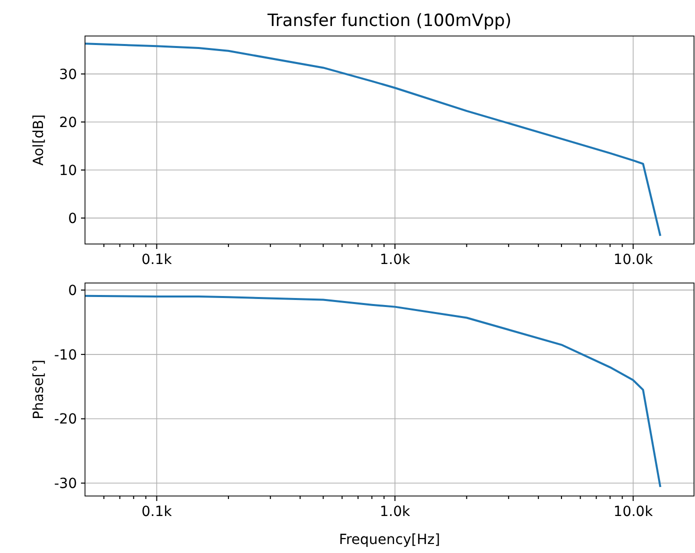  What do you see at coordinates (65, 420) in the screenshot?
I see `y-tick-label: -20` at bounding box center [65, 420].